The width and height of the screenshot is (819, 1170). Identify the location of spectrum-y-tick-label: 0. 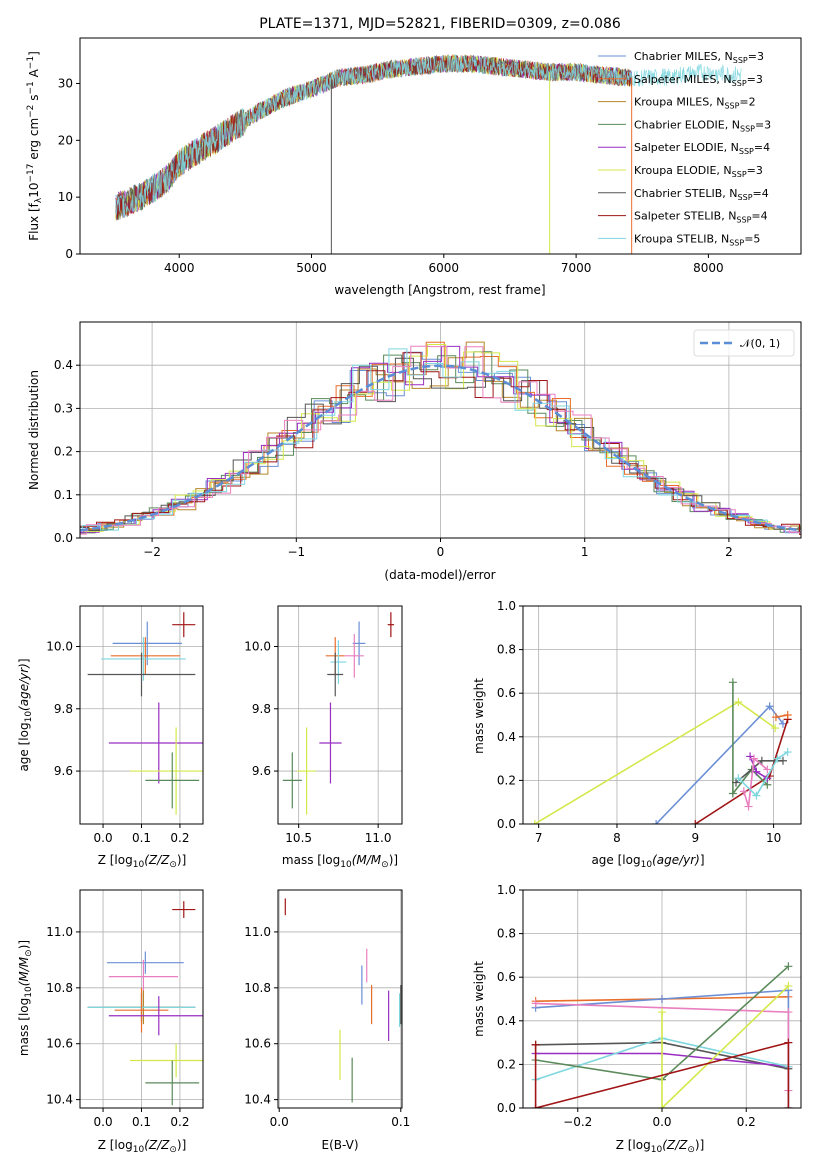
(69, 254).